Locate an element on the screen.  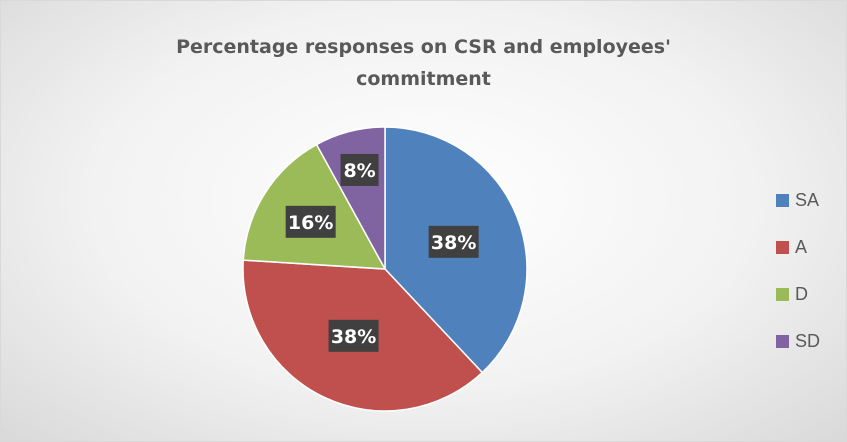
data-label-d: 16% is located at coordinates (310, 221).